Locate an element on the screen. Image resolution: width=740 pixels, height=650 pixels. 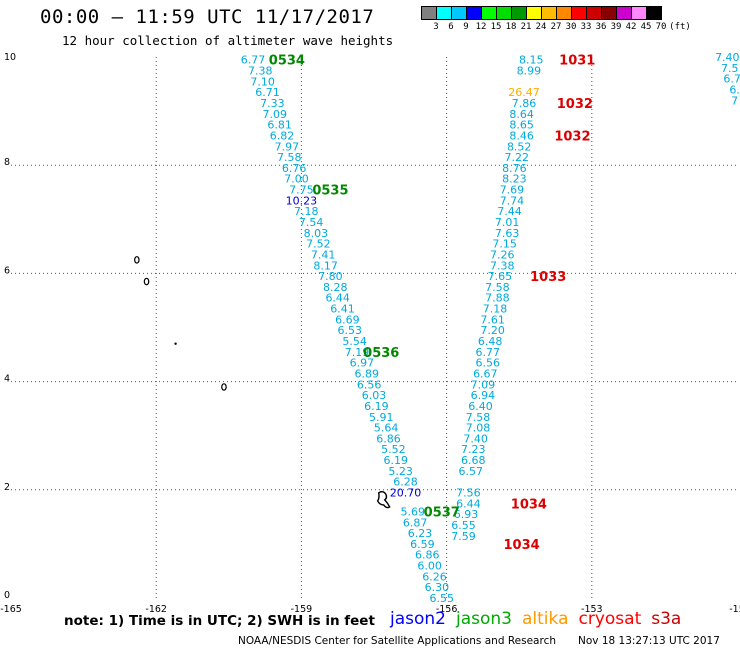
swh-value-label: 6.30 is located at coordinates (437, 587).